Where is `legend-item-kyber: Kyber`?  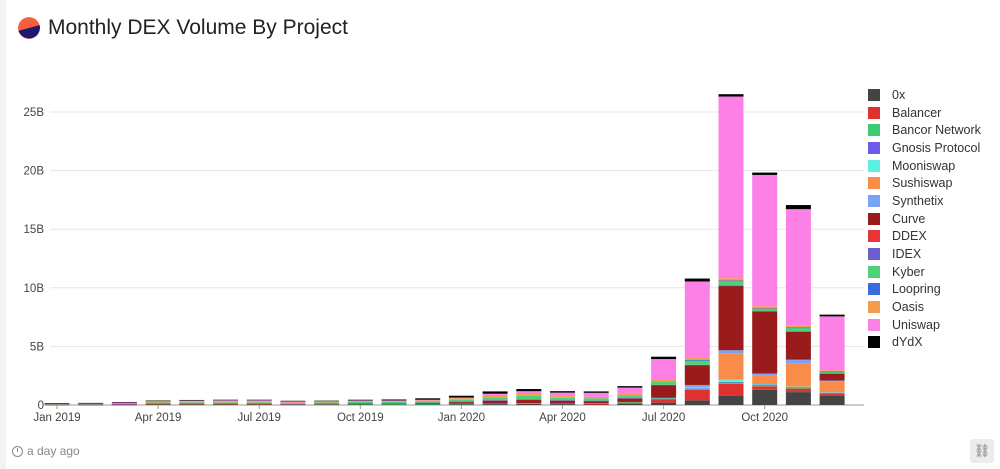
legend-item-kyber: Kyber is located at coordinates (924, 272).